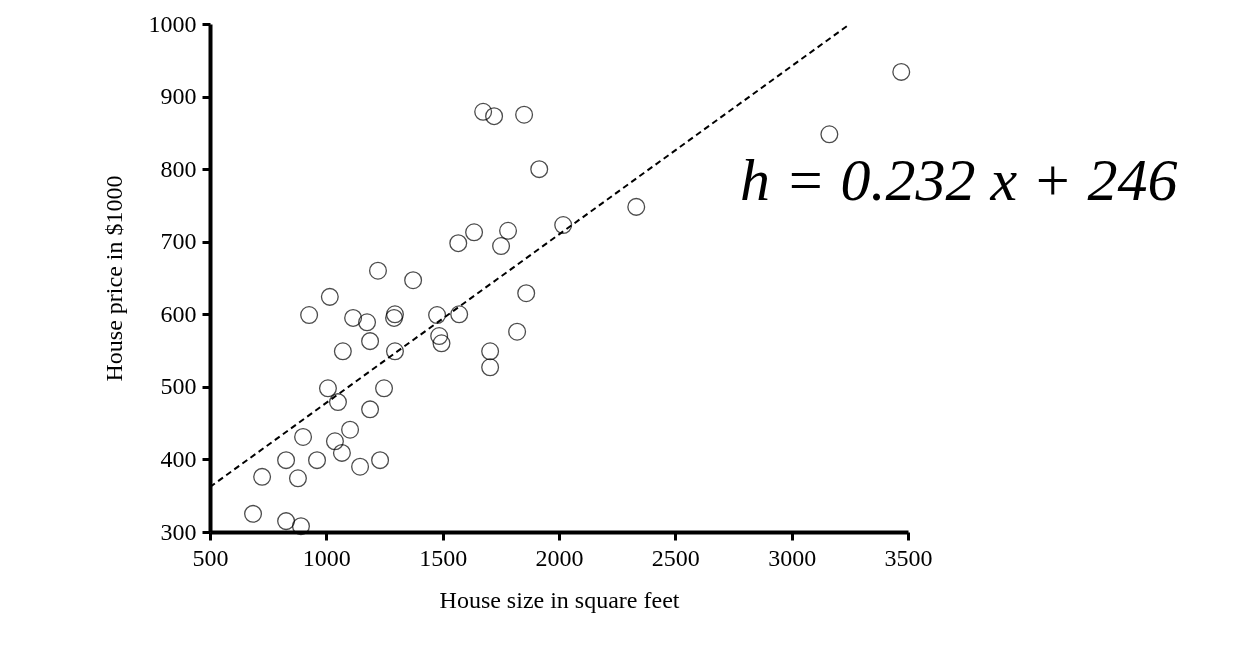  What do you see at coordinates (559, 599) in the screenshot?
I see `x-axis-title: House size in square feet` at bounding box center [559, 599].